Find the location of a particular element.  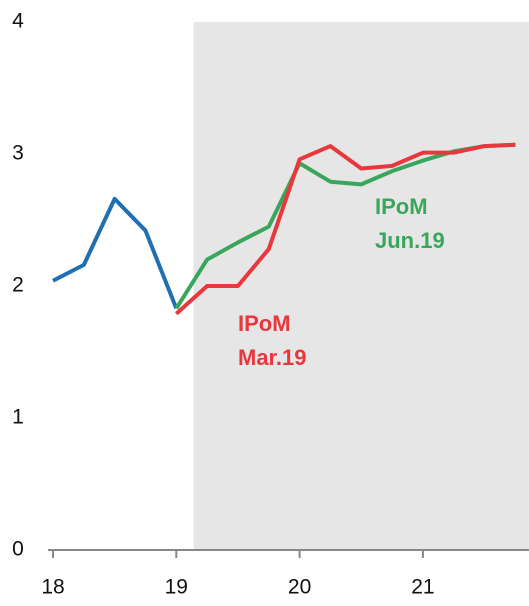

y-tick-label: 2 is located at coordinates (18, 285).